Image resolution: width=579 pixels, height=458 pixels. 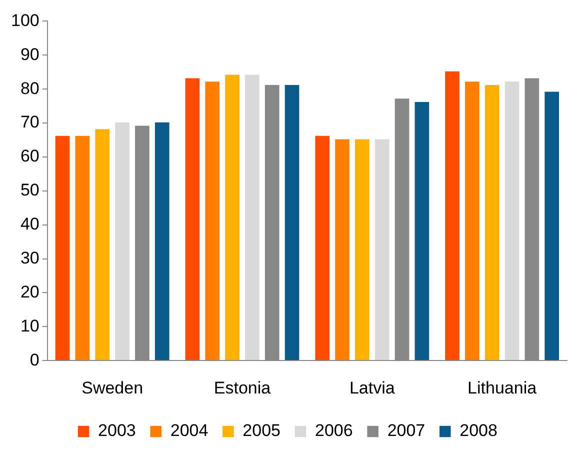 I want to click on x-tick-label: Lithuania, so click(x=503, y=388).